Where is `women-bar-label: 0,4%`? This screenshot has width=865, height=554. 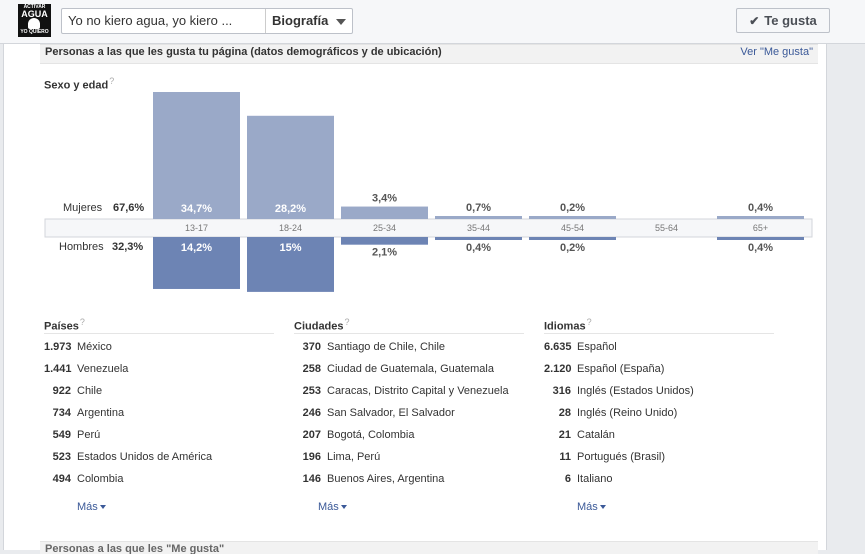 women-bar-label: 0,4% is located at coordinates (760, 208).